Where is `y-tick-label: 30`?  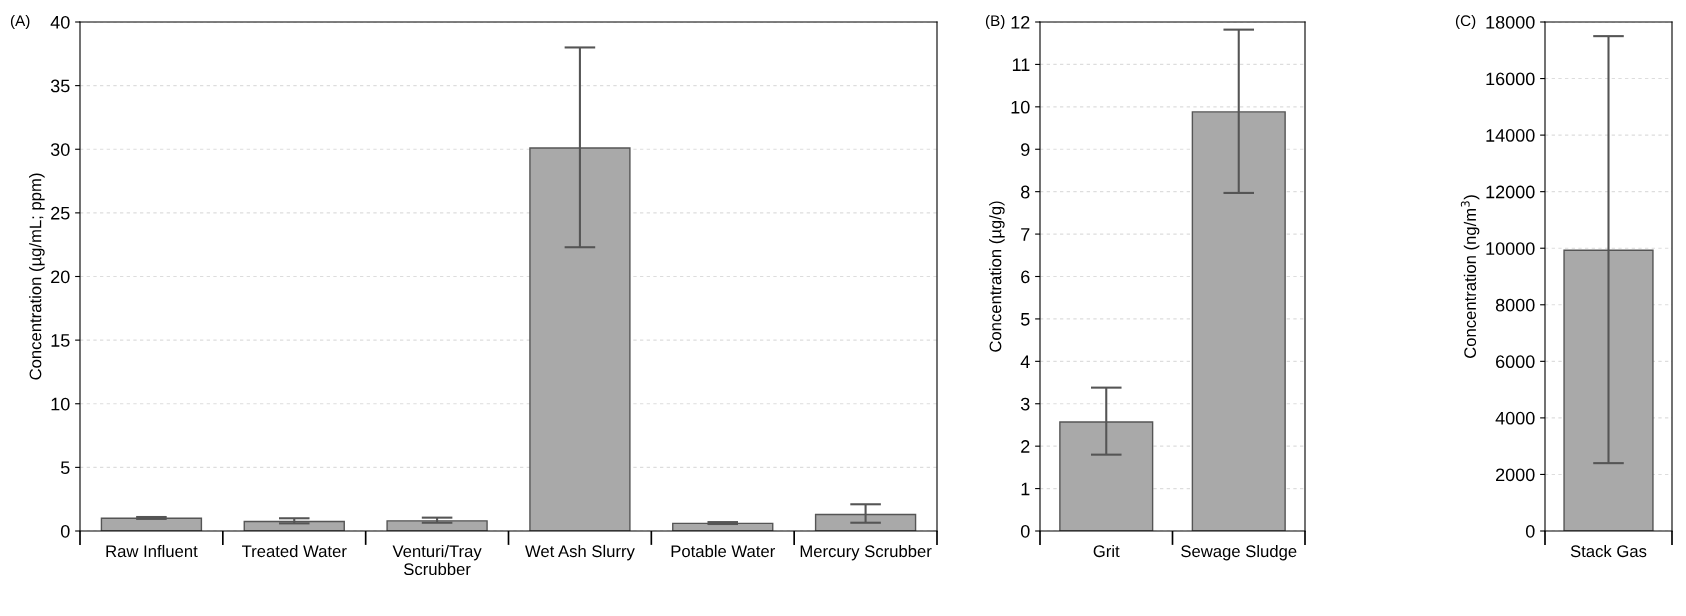
y-tick-label: 30 is located at coordinates (60, 149).